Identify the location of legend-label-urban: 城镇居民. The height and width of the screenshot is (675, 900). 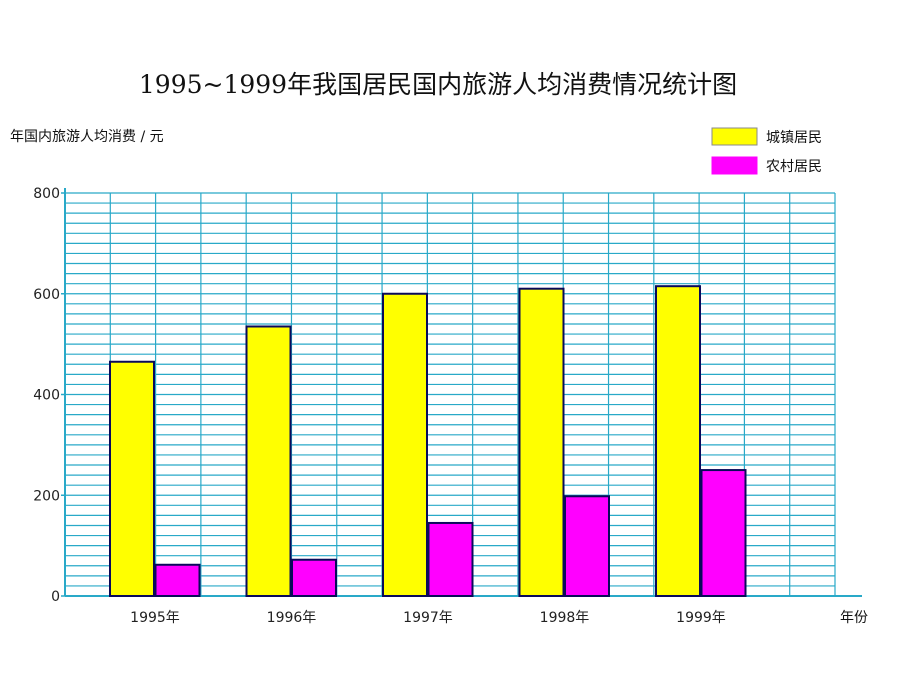
(794, 138).